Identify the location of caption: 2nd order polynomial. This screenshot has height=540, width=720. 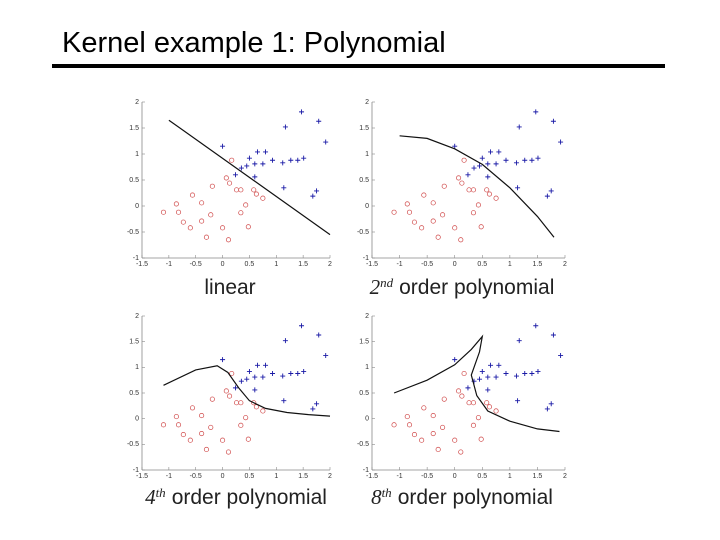
(462, 287).